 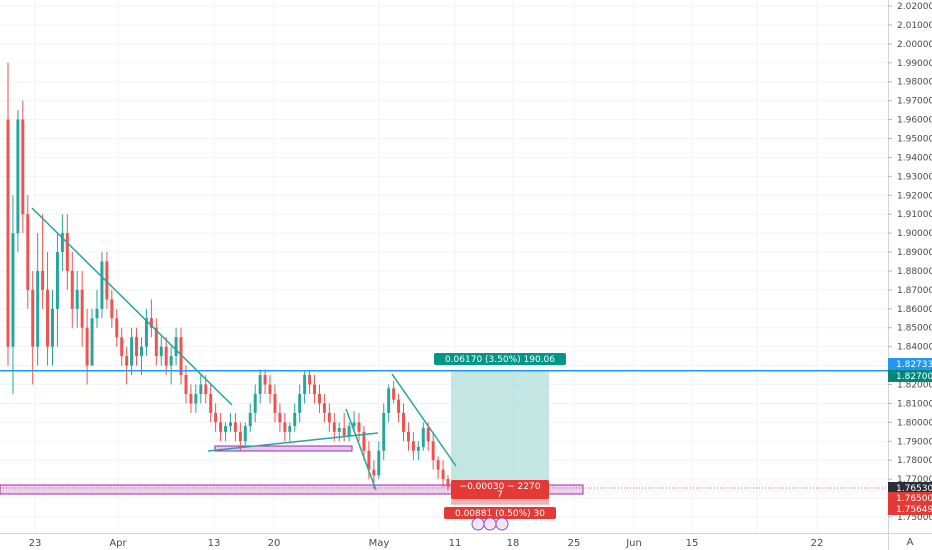 What do you see at coordinates (914, 45) in the screenshot?
I see `price-tick-label: 2.00000` at bounding box center [914, 45].